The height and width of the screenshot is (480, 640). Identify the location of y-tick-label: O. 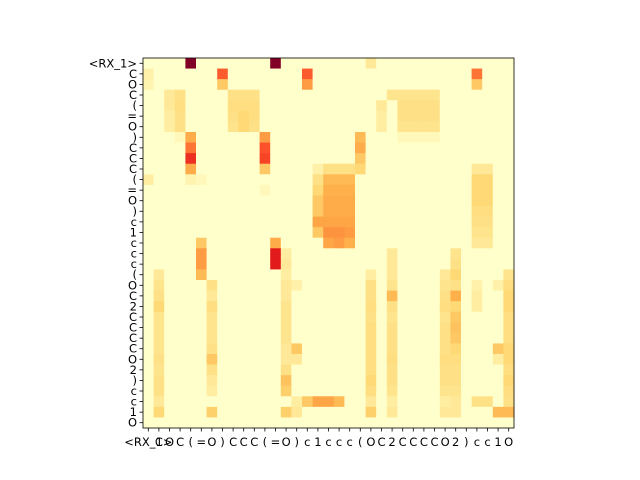
(132, 84).